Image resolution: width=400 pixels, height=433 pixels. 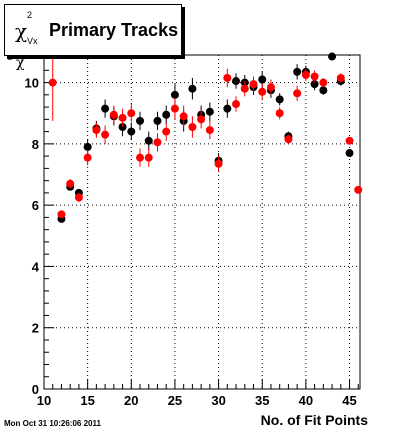 I want to click on y-axis-label-superscript: 2, so click(x=10, y=57).